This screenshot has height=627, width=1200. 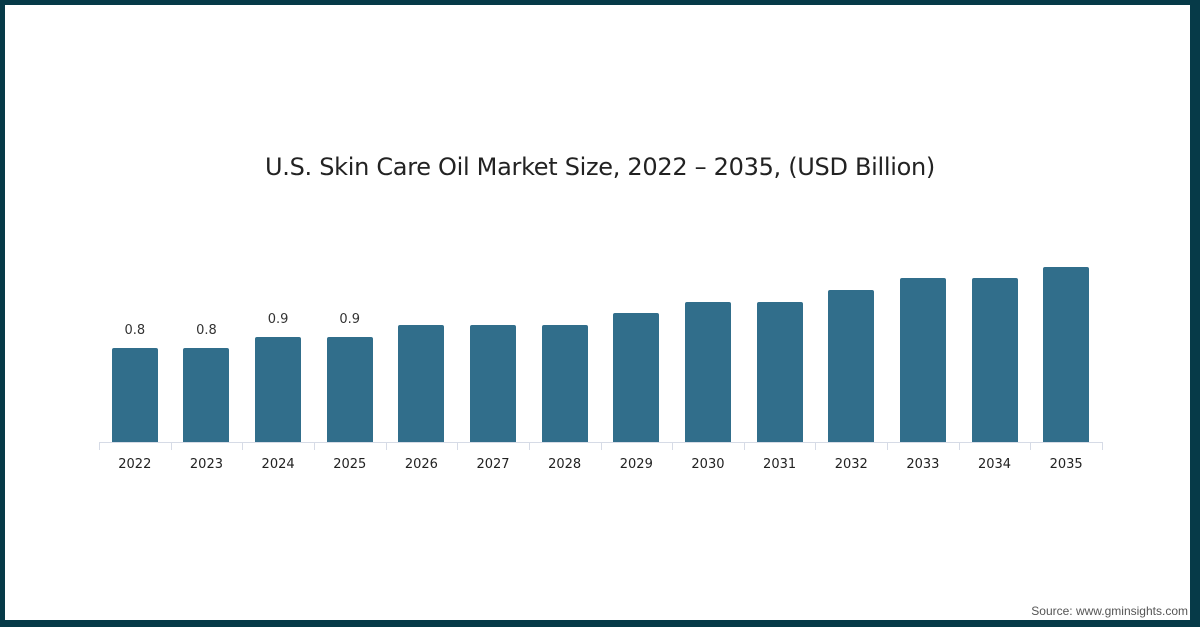 I want to click on bar-2025, so click(x=349, y=389).